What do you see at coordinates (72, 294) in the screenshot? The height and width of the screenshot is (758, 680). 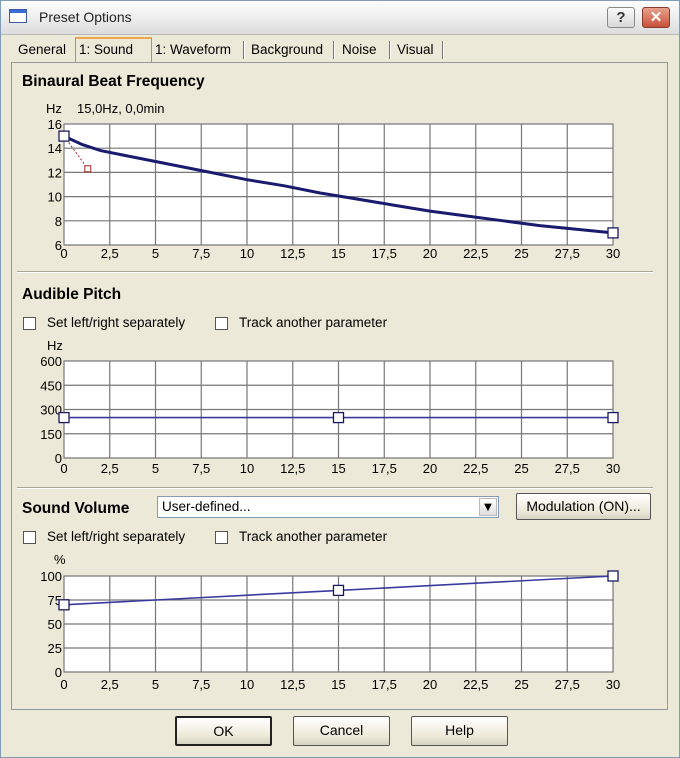 I see `pitch-title: Audible Pitch` at bounding box center [72, 294].